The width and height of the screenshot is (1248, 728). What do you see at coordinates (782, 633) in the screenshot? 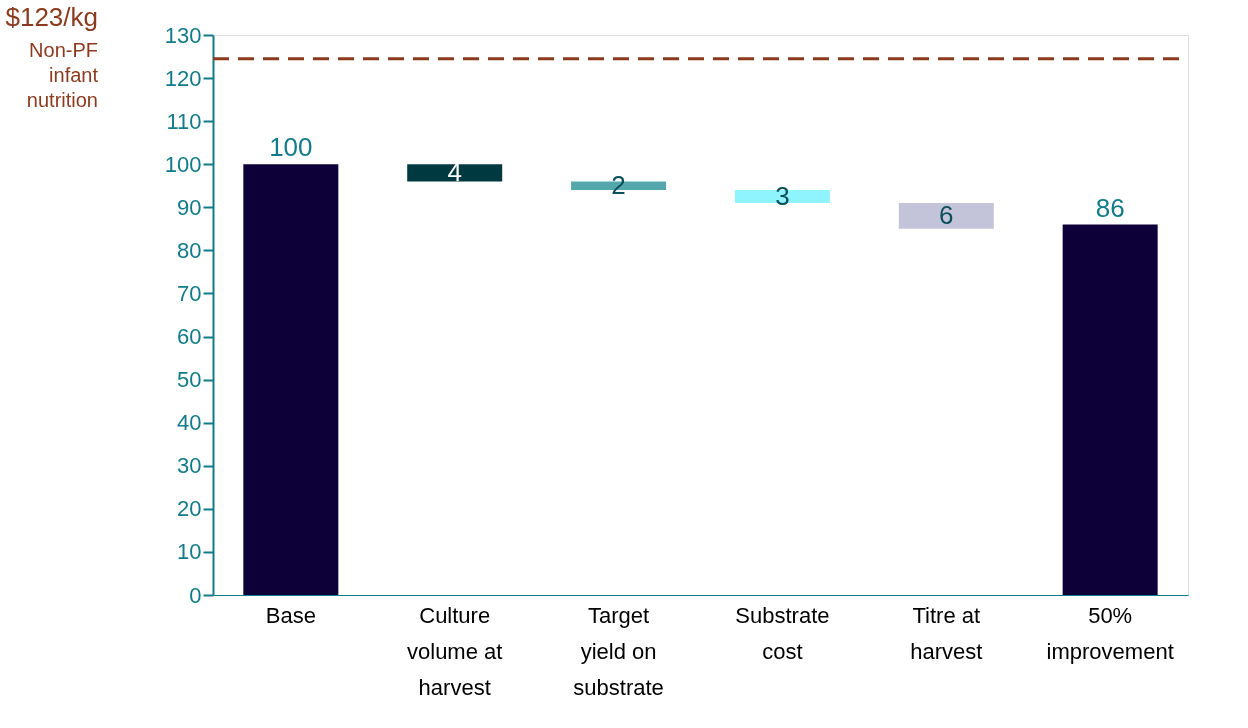
I see `x-tick-label: Substrate cost` at bounding box center [782, 633].